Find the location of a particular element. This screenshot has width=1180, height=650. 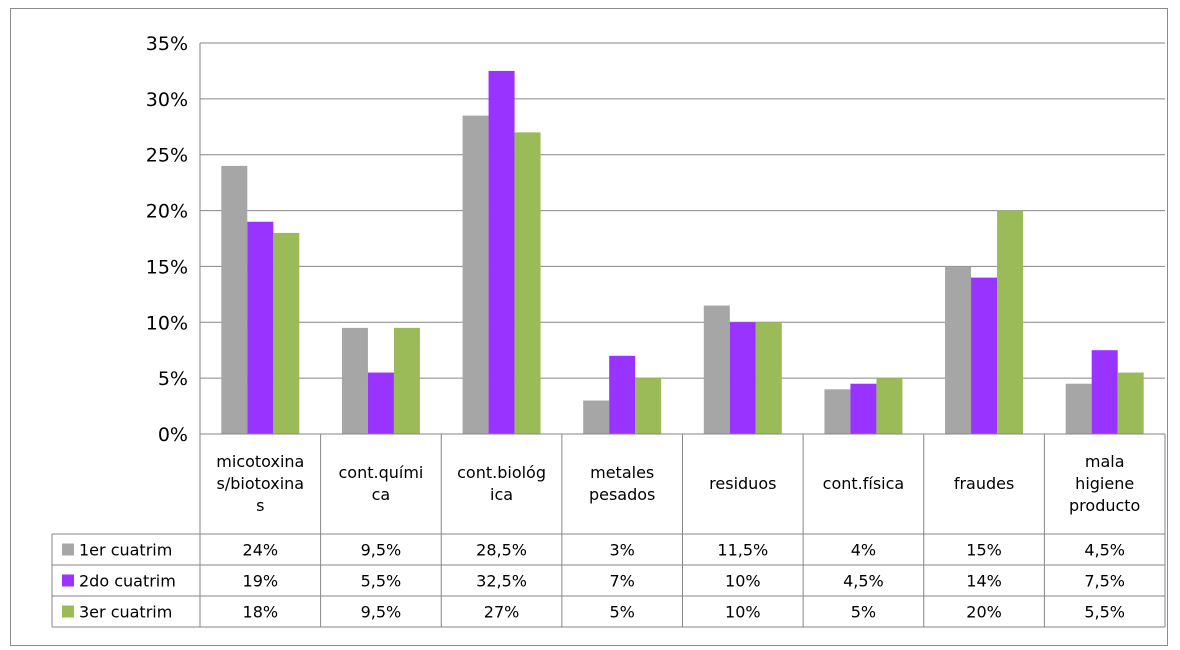

category-label: ica is located at coordinates (501, 494).